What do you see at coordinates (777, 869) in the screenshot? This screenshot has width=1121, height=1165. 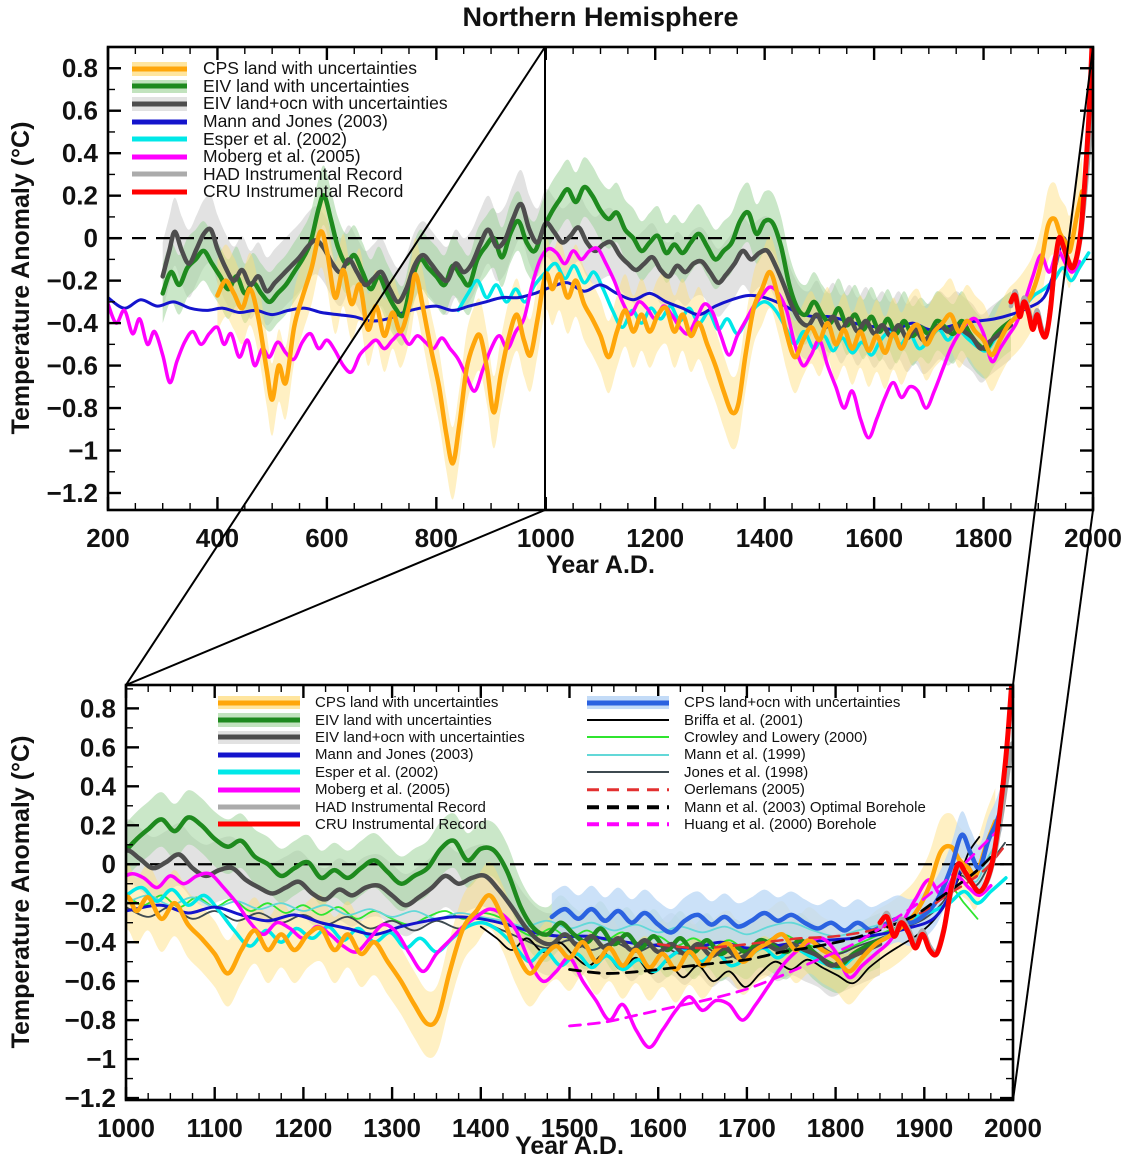 I see `series-cps_landocn` at bounding box center [777, 869].